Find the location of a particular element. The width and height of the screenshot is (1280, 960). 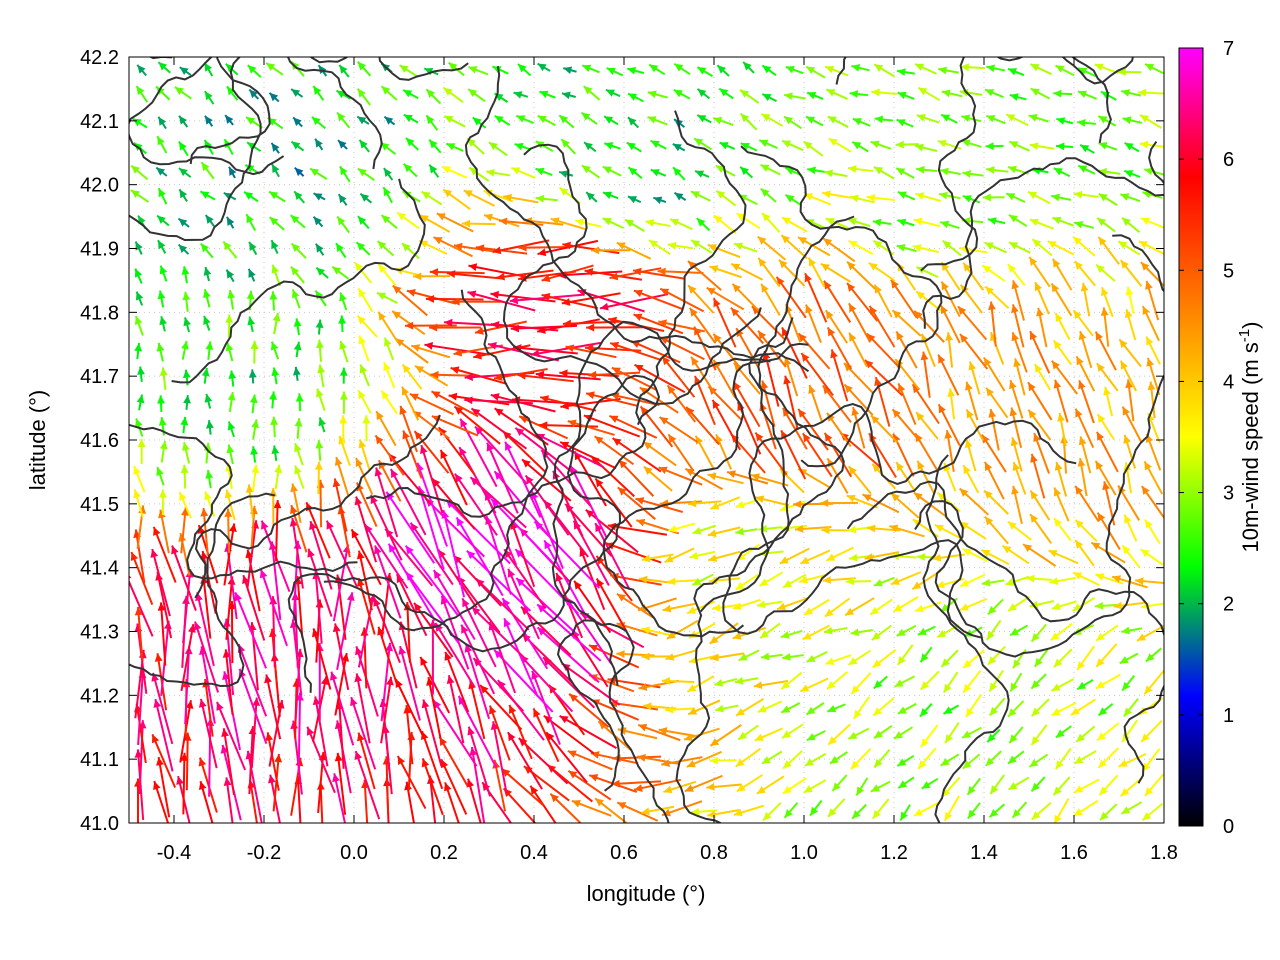

colorbar-tick-label: 2 is located at coordinates (1228, 605).